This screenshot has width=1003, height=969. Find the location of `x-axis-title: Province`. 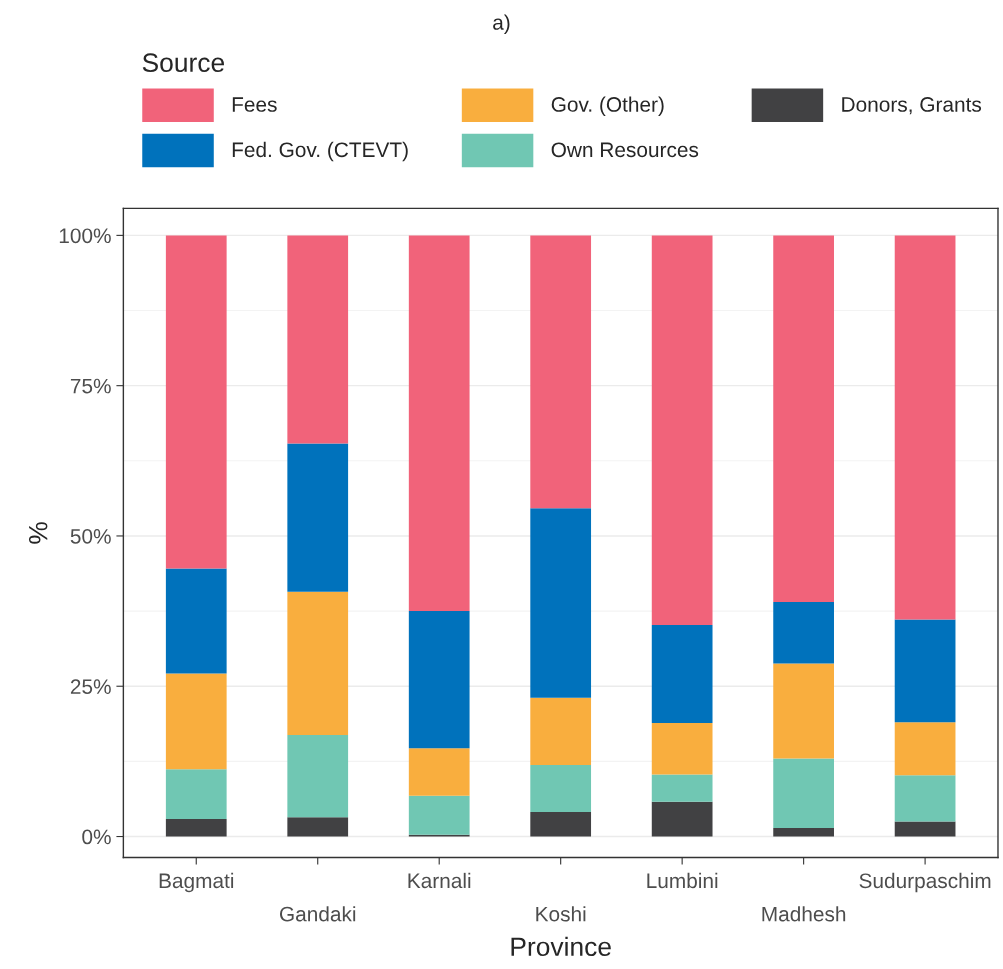

x-axis-title: Province is located at coordinates (561, 946).